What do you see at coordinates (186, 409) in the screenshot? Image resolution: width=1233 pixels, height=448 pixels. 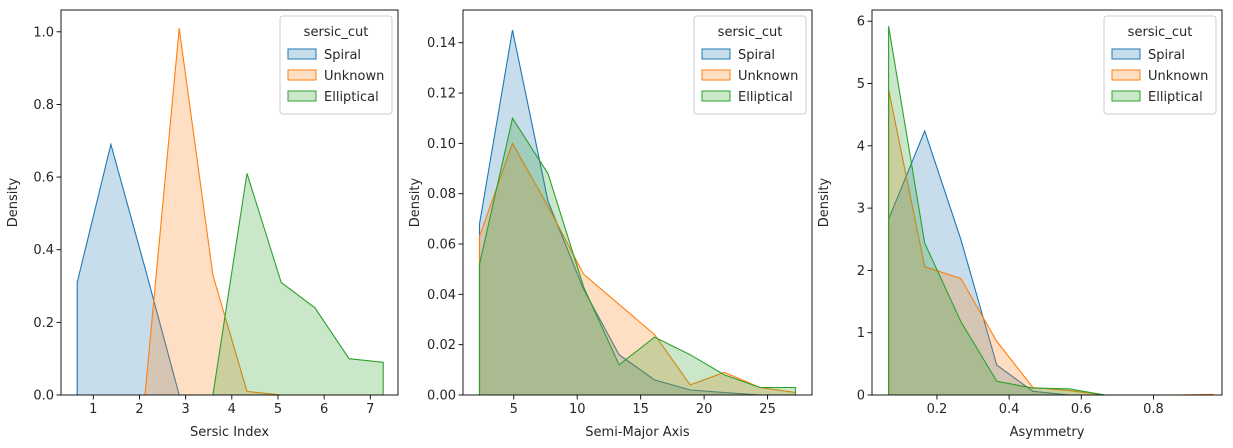 I see `x-tick-label: 3` at bounding box center [186, 409].